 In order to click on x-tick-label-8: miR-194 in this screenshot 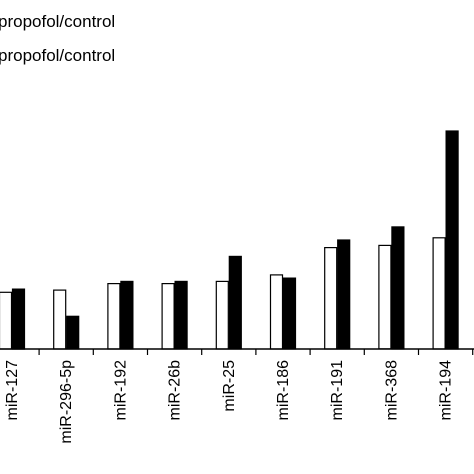, I will do `click(446, 390)`.